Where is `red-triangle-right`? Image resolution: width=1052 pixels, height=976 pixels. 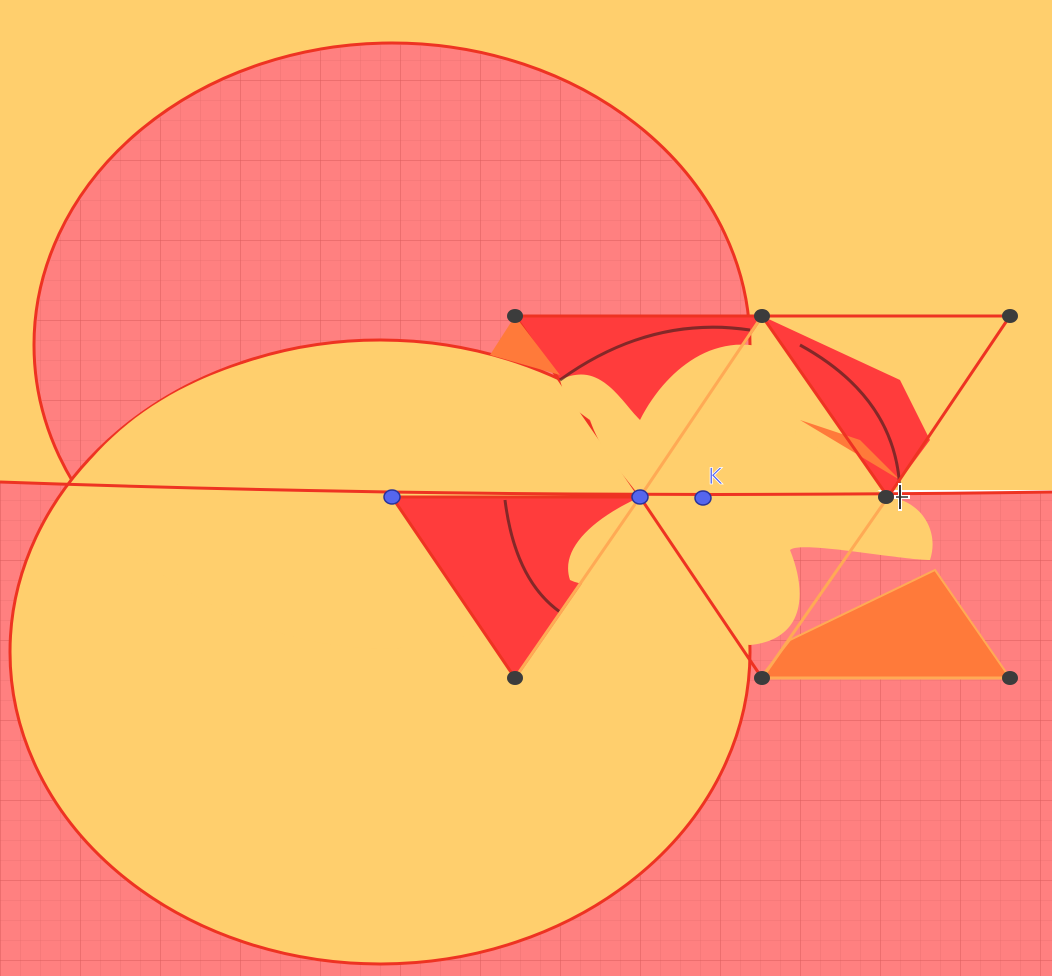 red-triangle-right is located at coordinates (846, 406).